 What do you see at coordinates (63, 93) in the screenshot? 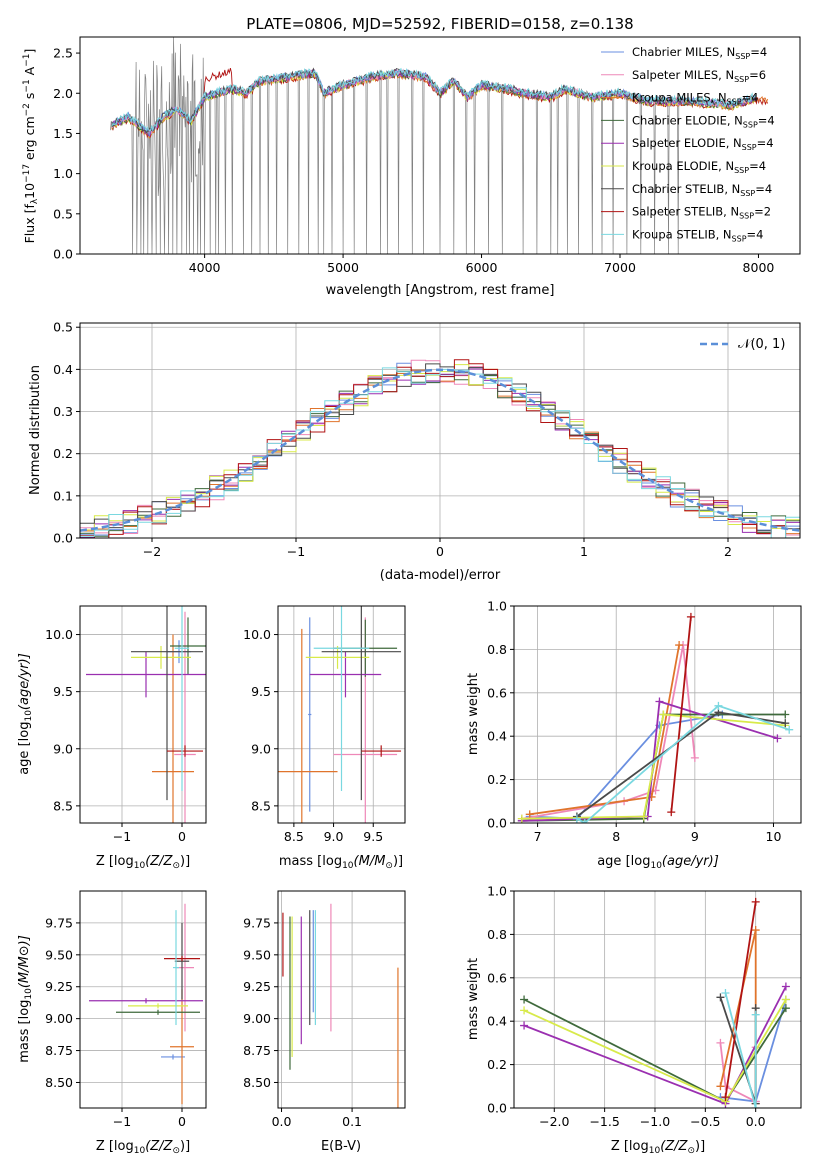
I see `y-tick-label: 2.0` at bounding box center [63, 93].